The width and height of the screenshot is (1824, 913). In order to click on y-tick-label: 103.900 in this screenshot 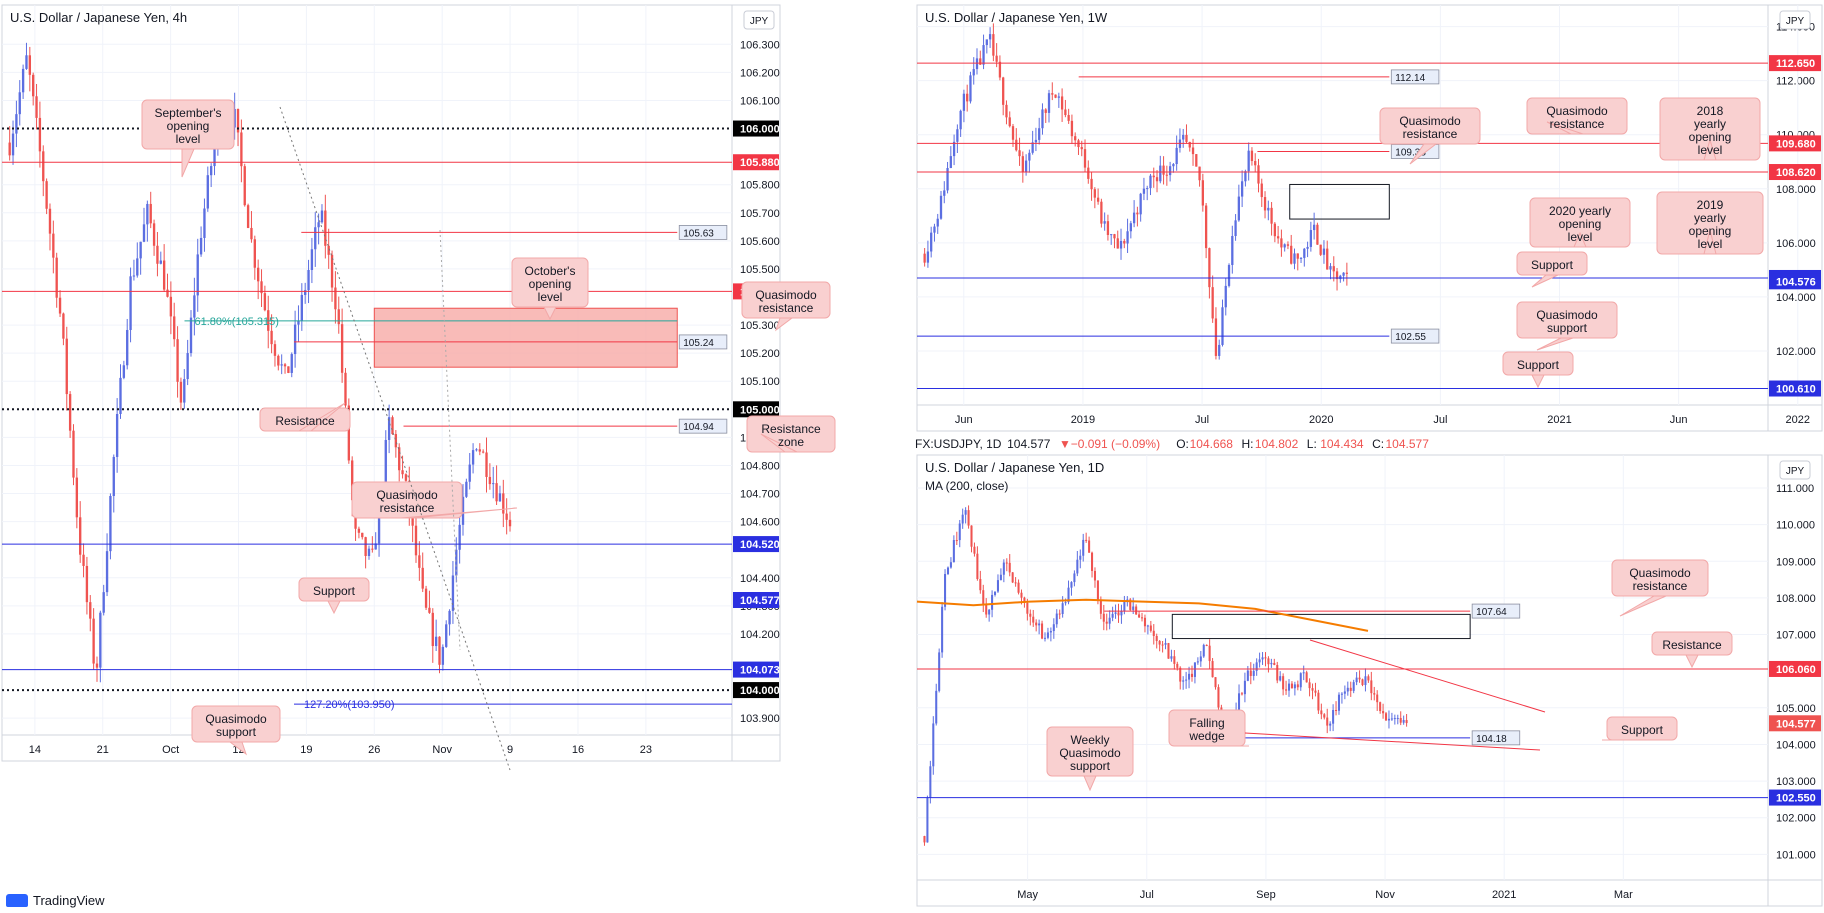, I will do `click(760, 719)`.